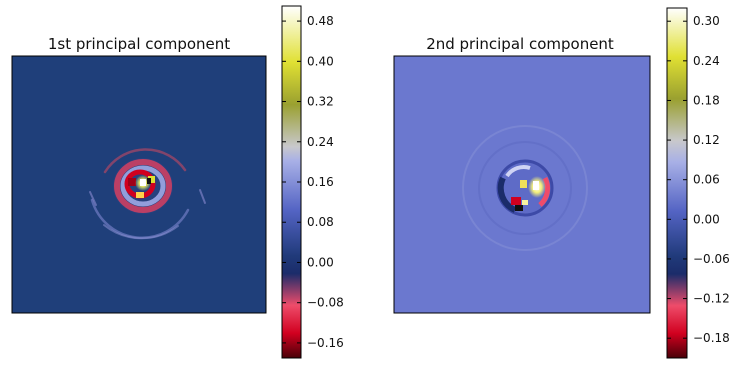  Describe the element at coordinates (141, 232) in the screenshot. I see `panel1-outer-arc-lower` at that location.